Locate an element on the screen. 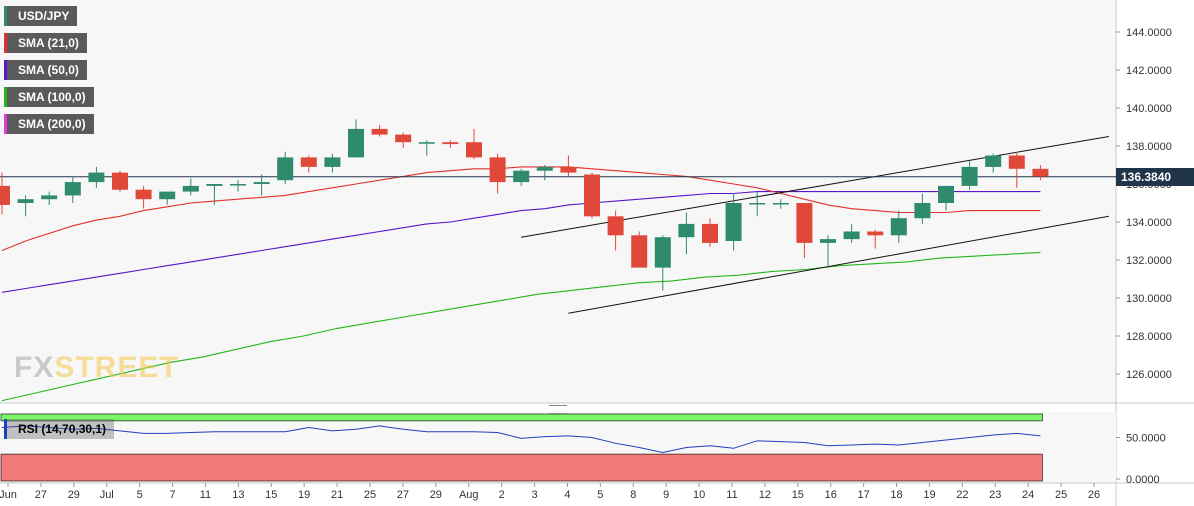 Image resolution: width=1194 pixels, height=506 pixels. legend-swatch-sma200 is located at coordinates (5, 124).